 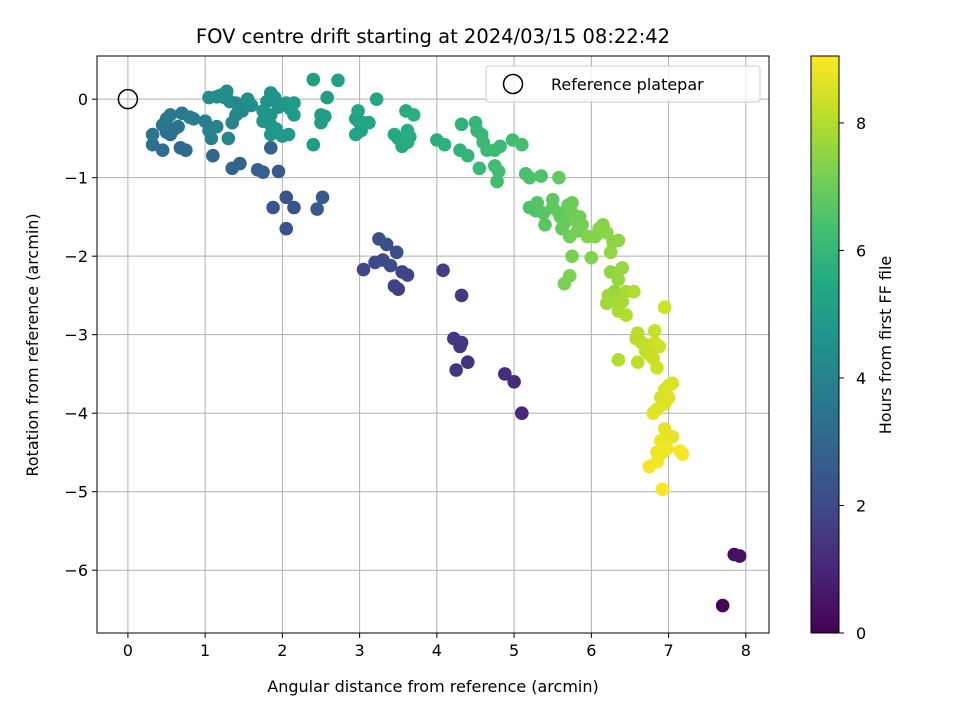 I want to click on colorbar: 0 2 4 6 8 Hours from first FF file, so click(x=852, y=349).